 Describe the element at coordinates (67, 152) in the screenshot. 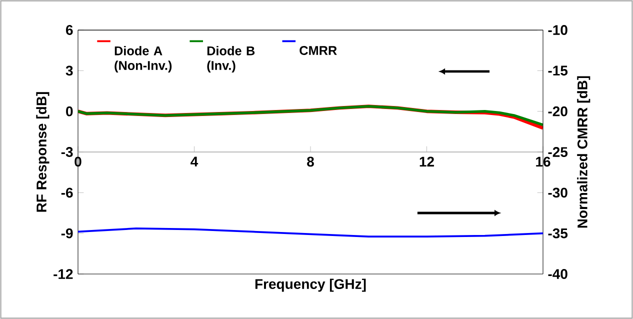

I see `y-tick-label: -3` at that location.